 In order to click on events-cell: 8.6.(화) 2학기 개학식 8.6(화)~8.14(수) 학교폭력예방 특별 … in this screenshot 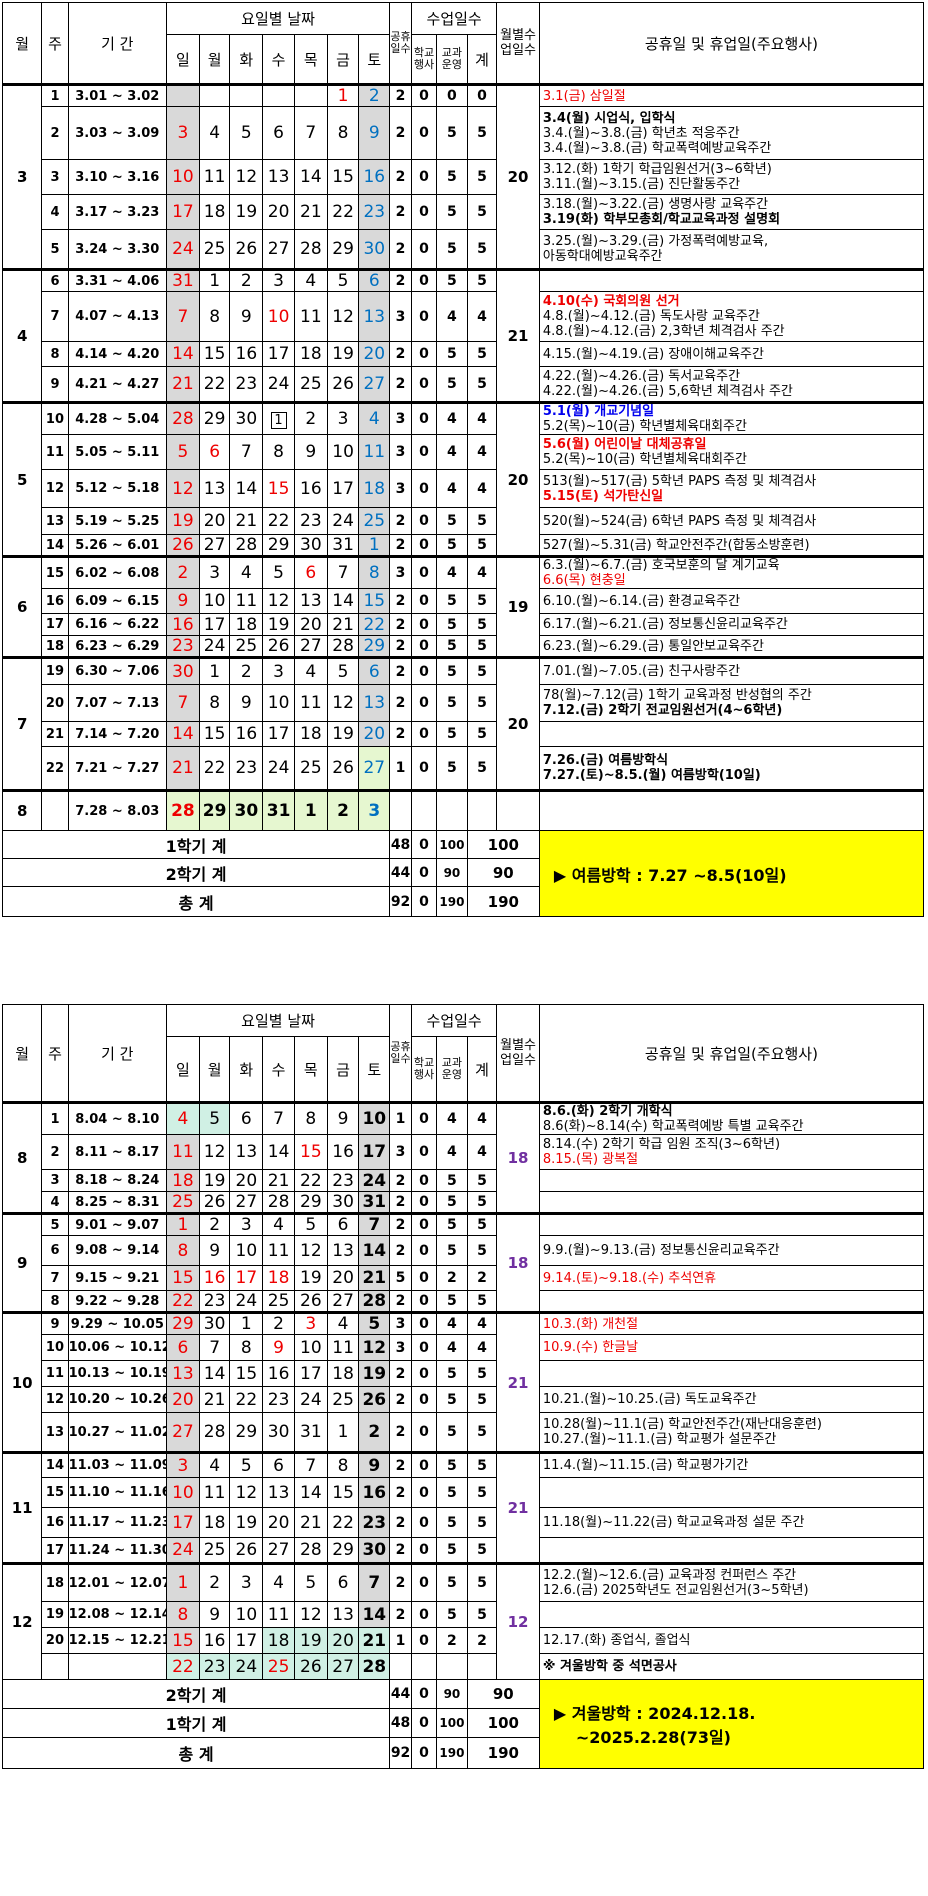, I will do `click(731, 1118)`.